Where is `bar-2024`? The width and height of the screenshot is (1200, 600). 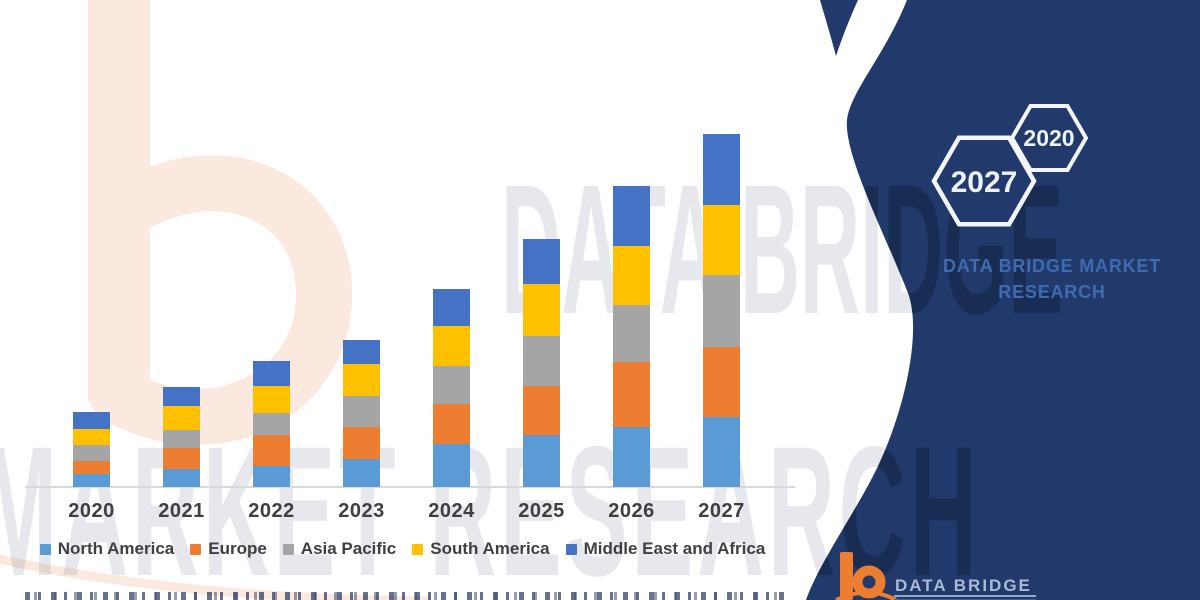
bar-2024 is located at coordinates (451, 388).